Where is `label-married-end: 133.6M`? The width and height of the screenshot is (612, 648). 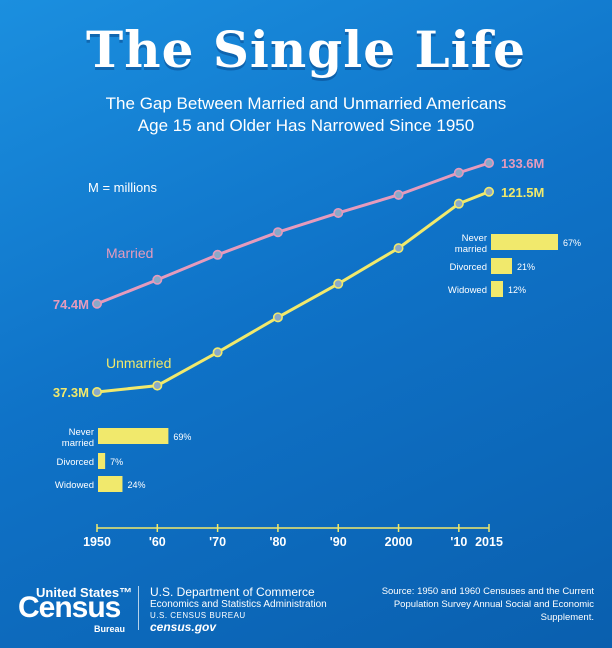
label-married-end: 133.6M is located at coordinates (522, 163).